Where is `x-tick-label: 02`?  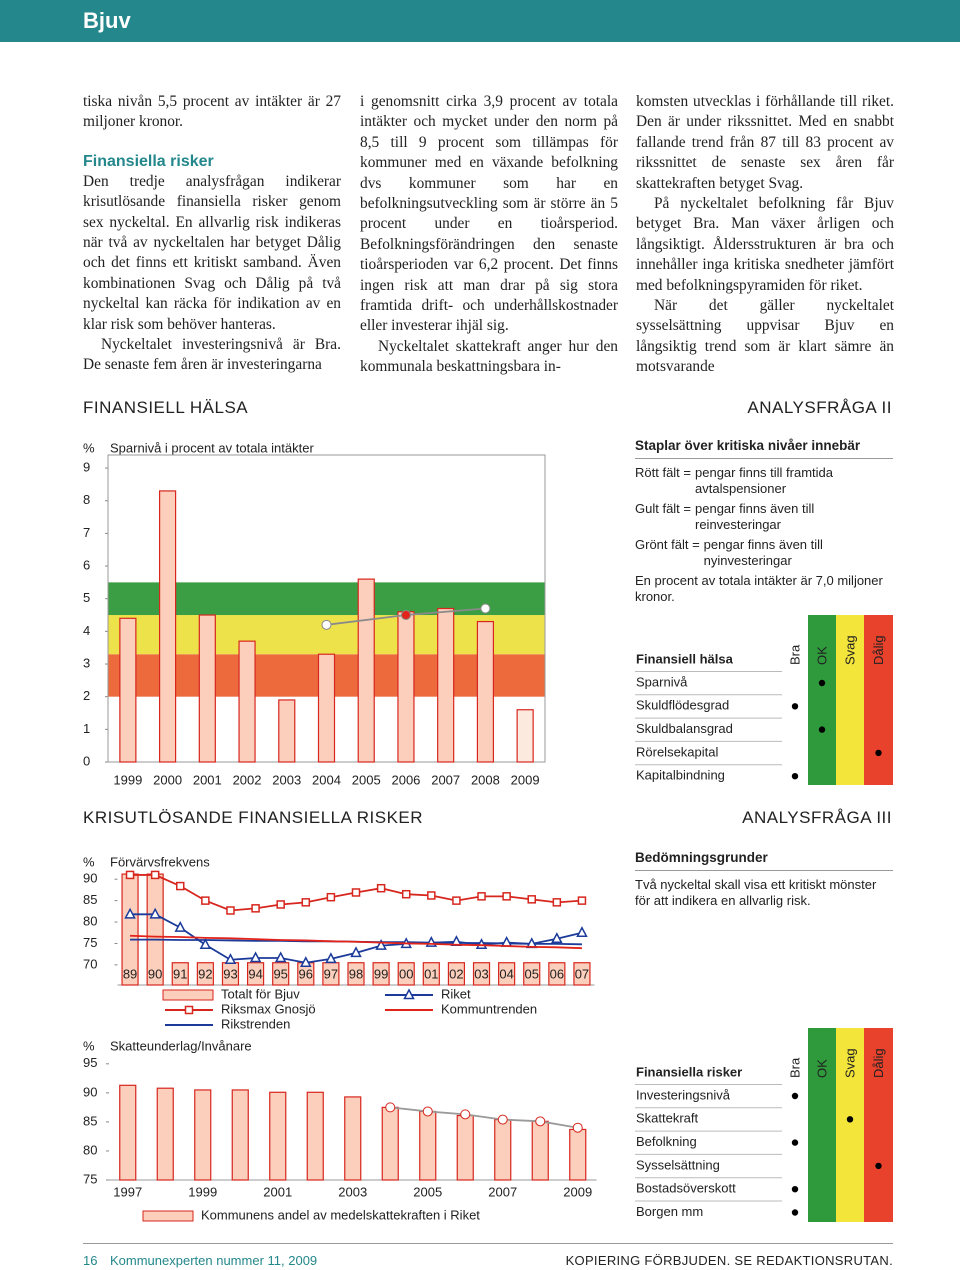
x-tick-label: 02 is located at coordinates (456, 973).